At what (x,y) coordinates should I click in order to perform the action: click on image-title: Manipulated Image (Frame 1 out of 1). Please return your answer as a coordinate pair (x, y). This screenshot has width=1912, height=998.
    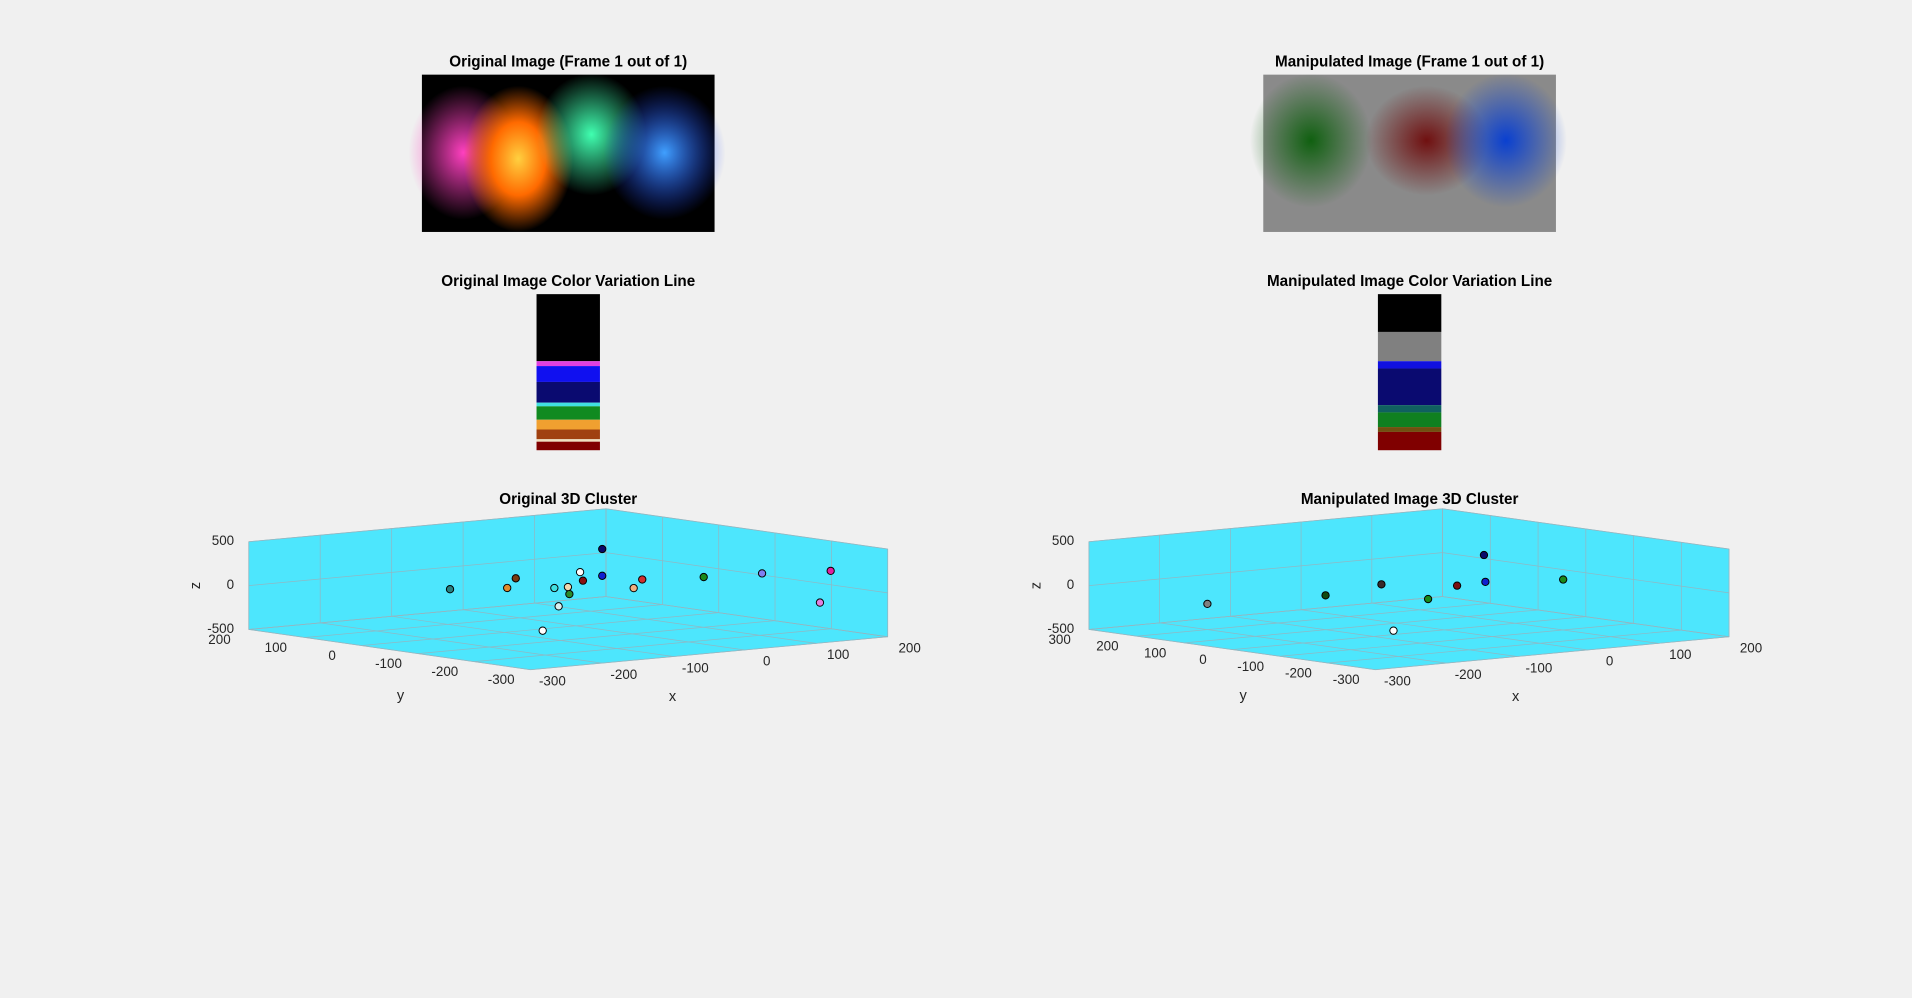
    Looking at the image, I should click on (1409, 61).